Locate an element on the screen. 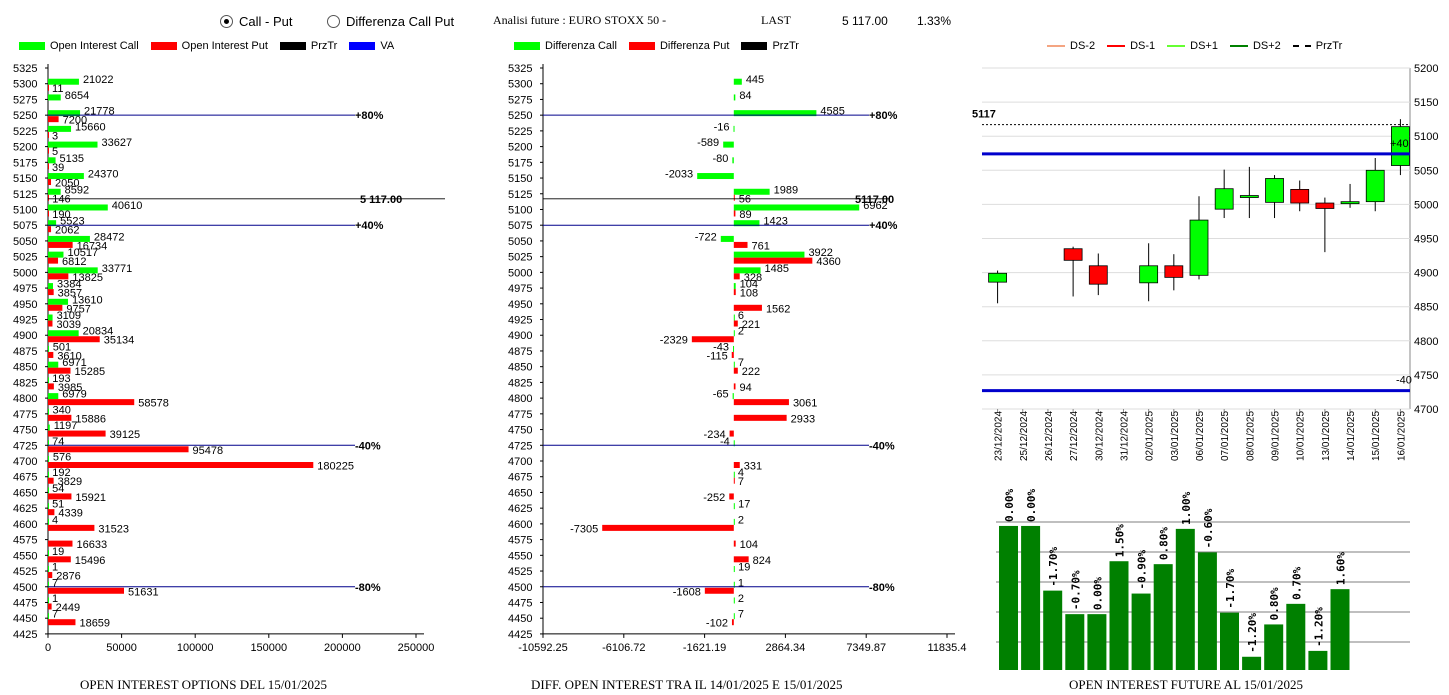  call-value-label: 1423 is located at coordinates (775, 222).